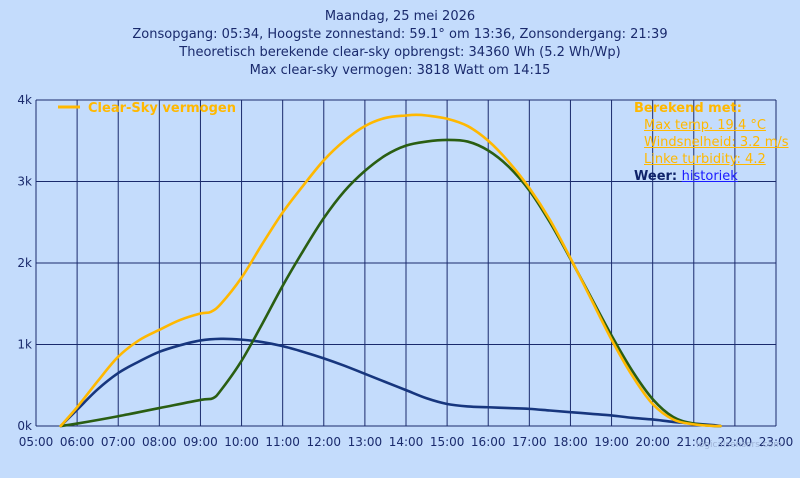  Describe the element at coordinates (716, 142) in the screenshot. I see `wind-speed-link: Windsnelheid: 3.2 m/s` at that location.